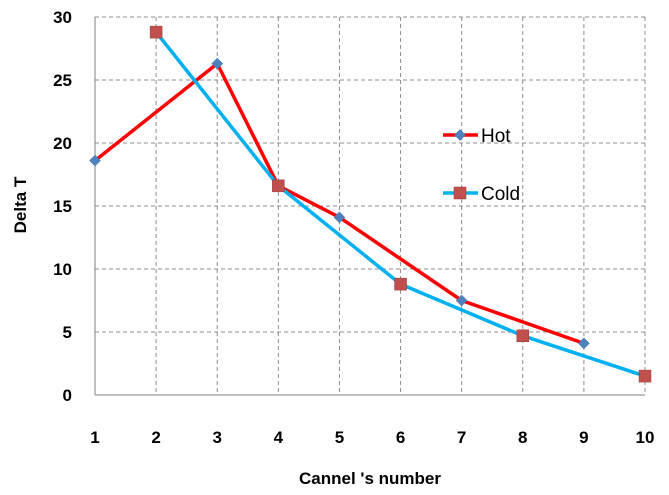  Describe the element at coordinates (62, 206) in the screenshot. I see `y-tick-label: 15` at that location.